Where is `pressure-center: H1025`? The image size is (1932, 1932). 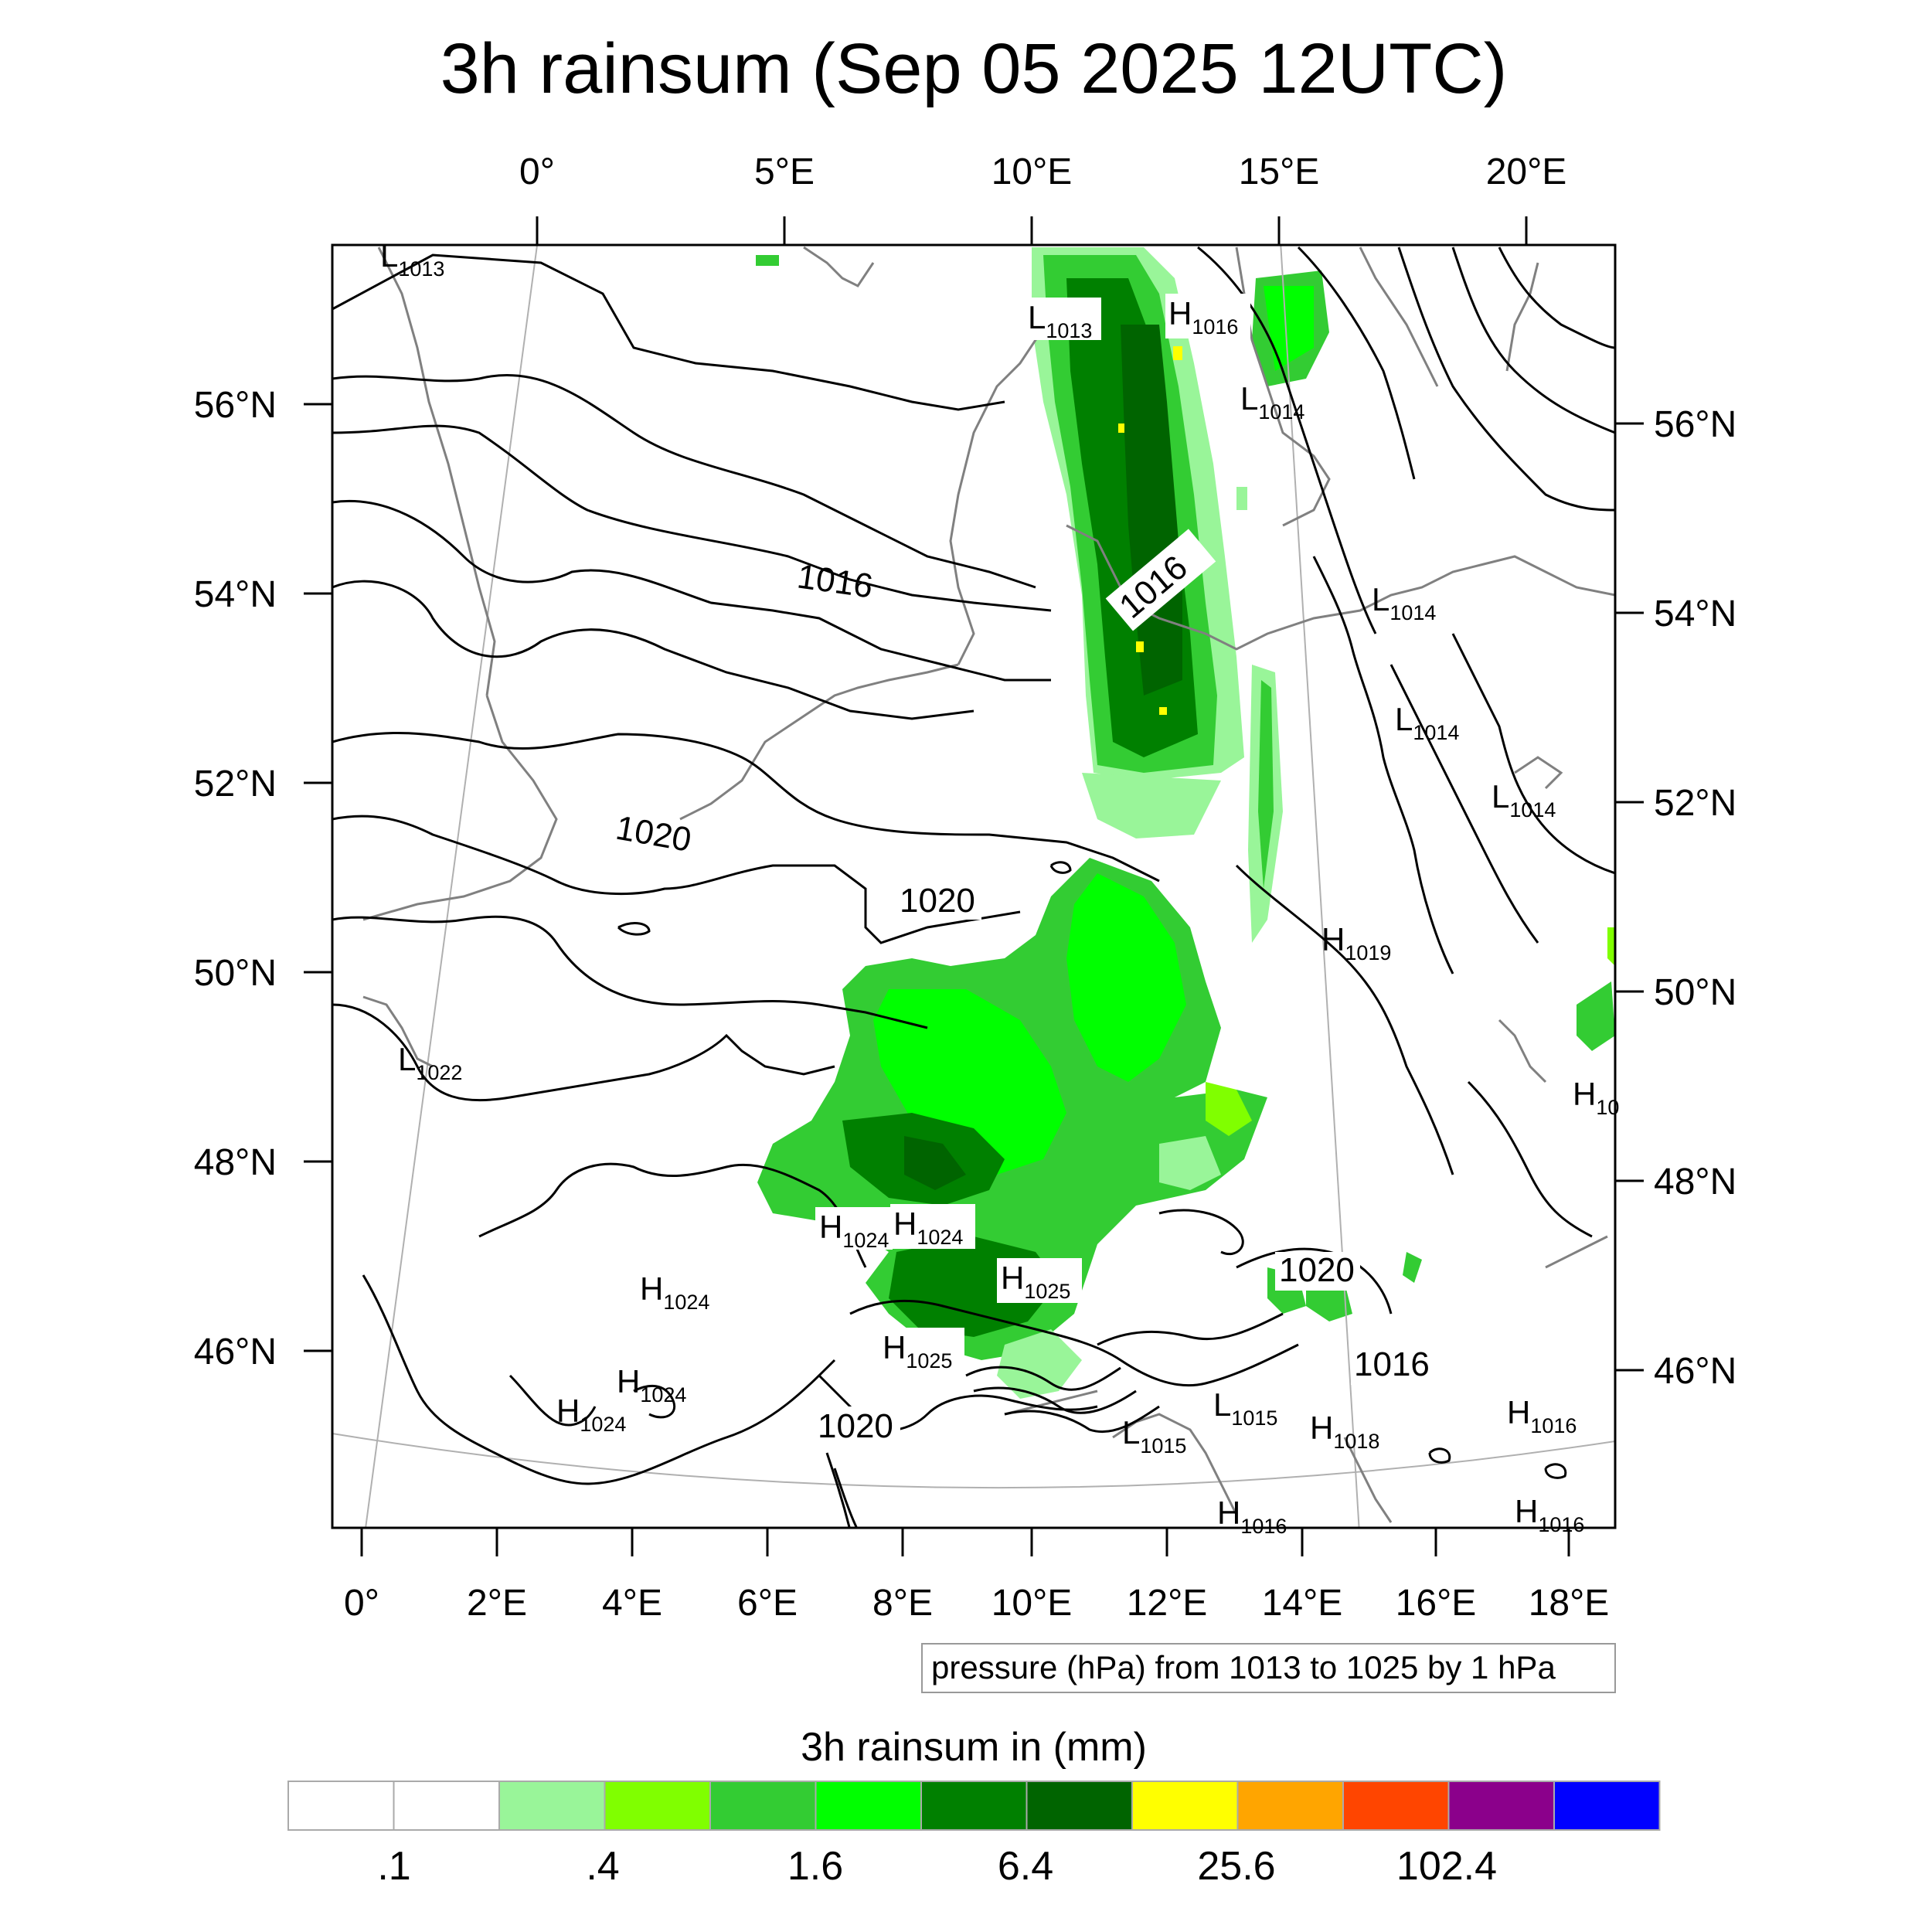 pressure-center: H1025 is located at coordinates (1040, 1281).